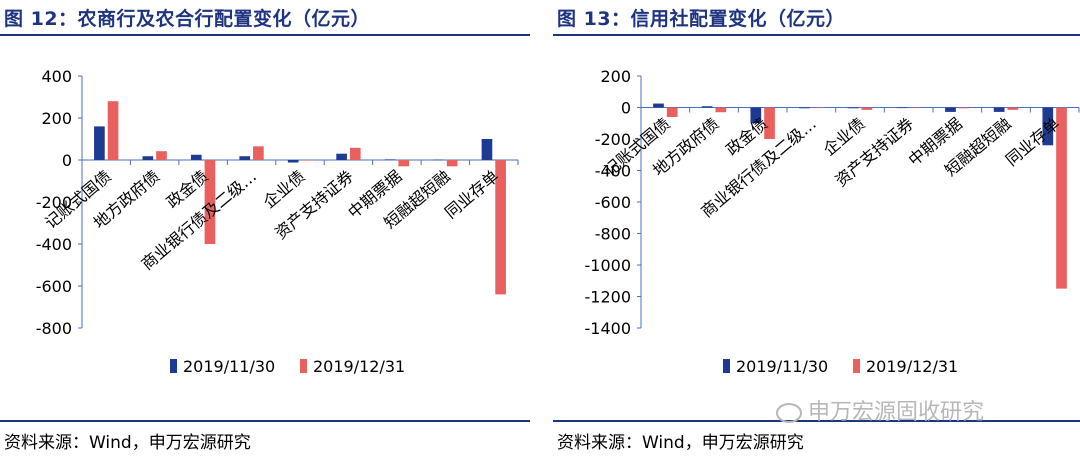  Describe the element at coordinates (789, 413) in the screenshot. I see `wechat-icon` at that location.